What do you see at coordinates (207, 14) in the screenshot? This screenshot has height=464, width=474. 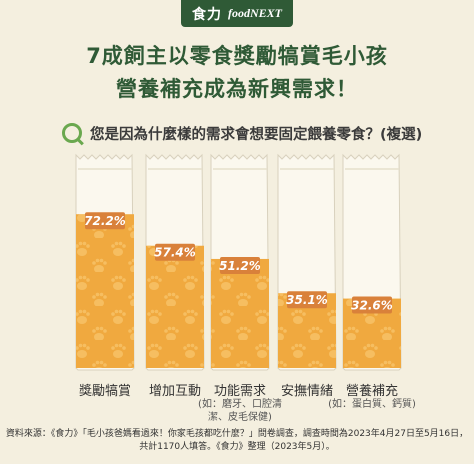 I see `brand-name-zh: 食力` at bounding box center [207, 14].